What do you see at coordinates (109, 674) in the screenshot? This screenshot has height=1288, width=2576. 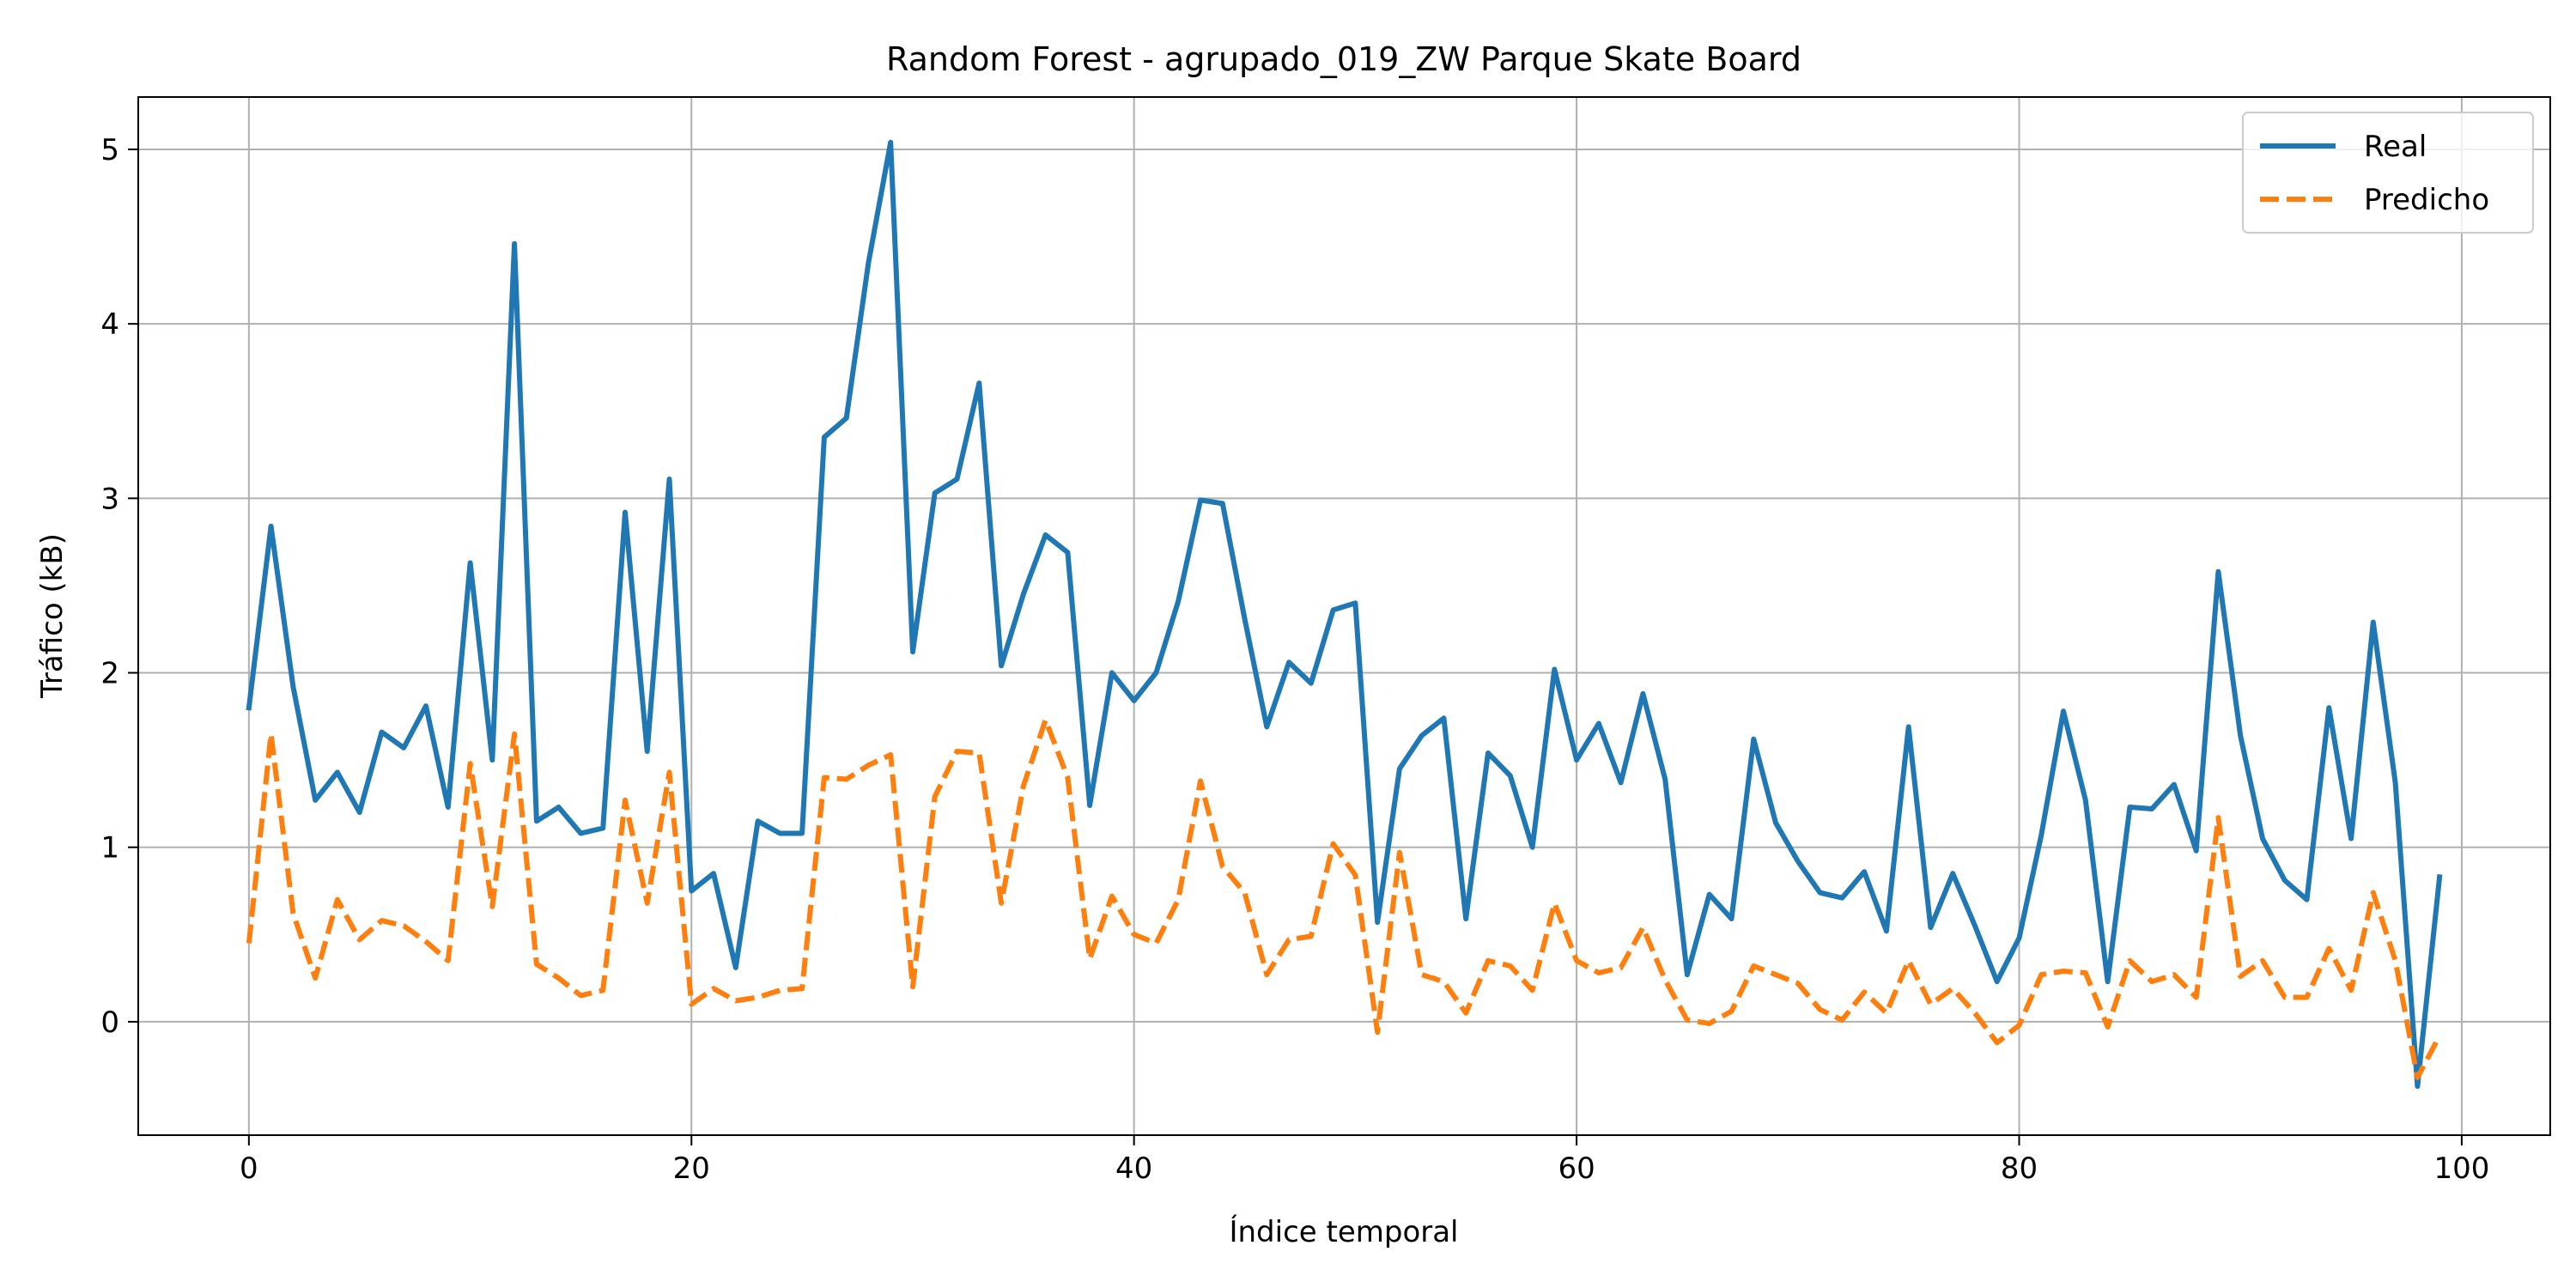 I see `y-tick-label: 2` at bounding box center [109, 674].